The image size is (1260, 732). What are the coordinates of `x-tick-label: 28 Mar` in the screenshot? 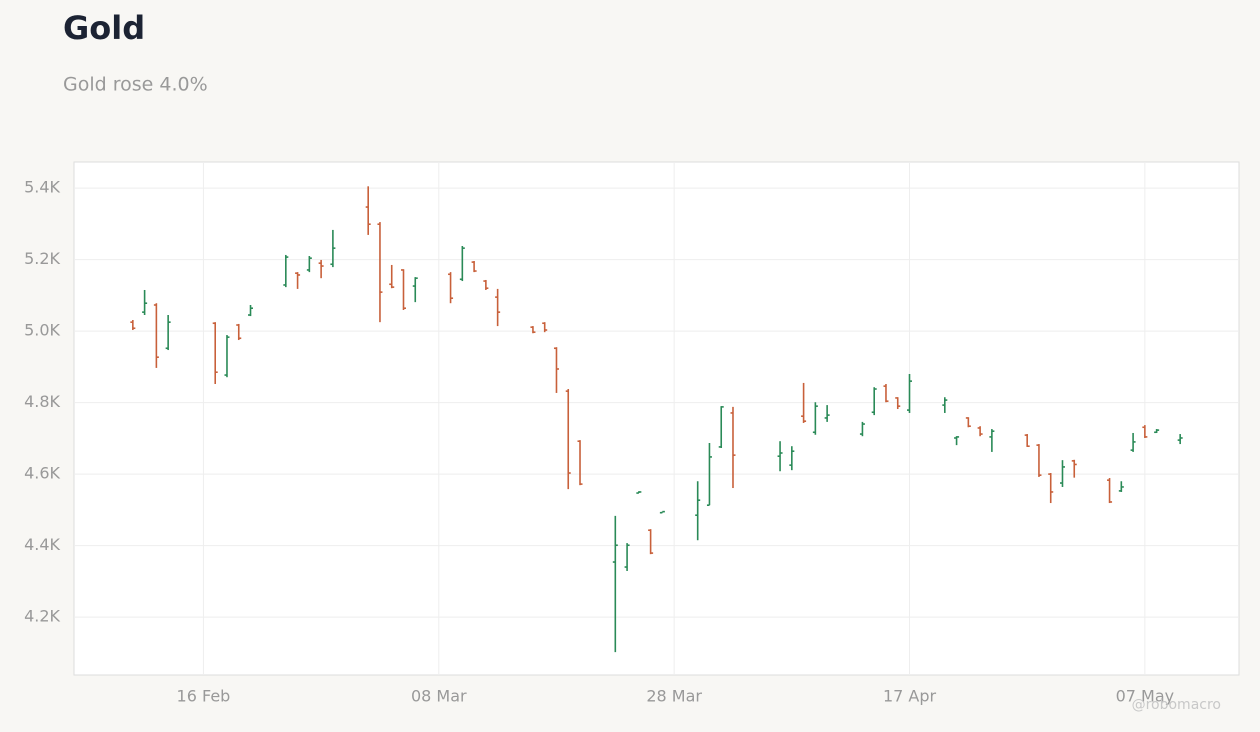 It's located at (674, 696).